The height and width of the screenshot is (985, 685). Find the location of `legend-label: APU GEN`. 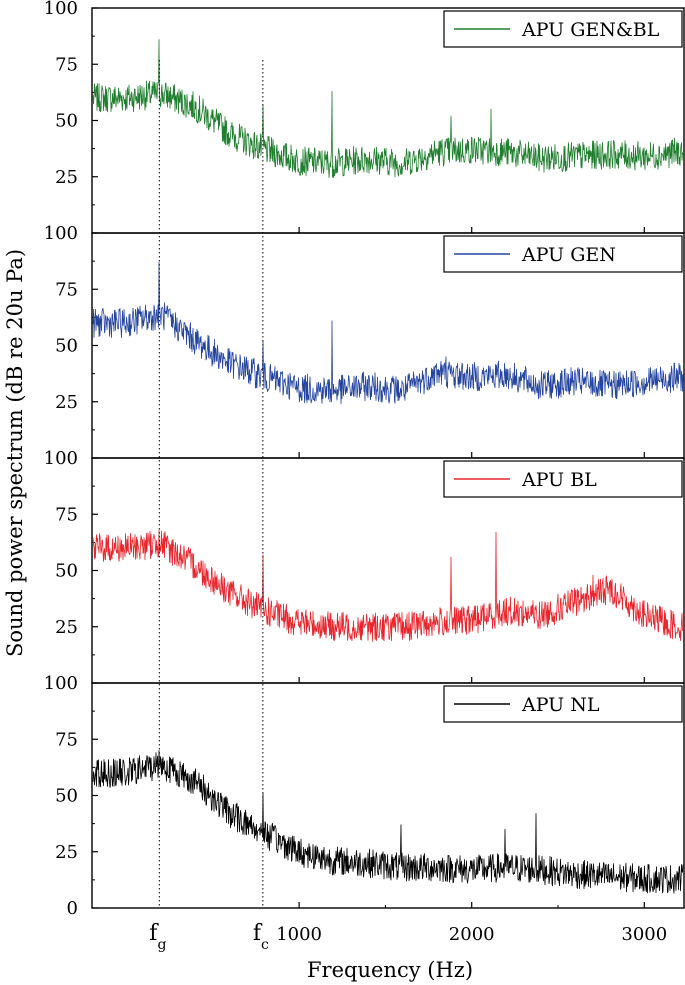

legend-label: APU GEN is located at coordinates (568, 255).